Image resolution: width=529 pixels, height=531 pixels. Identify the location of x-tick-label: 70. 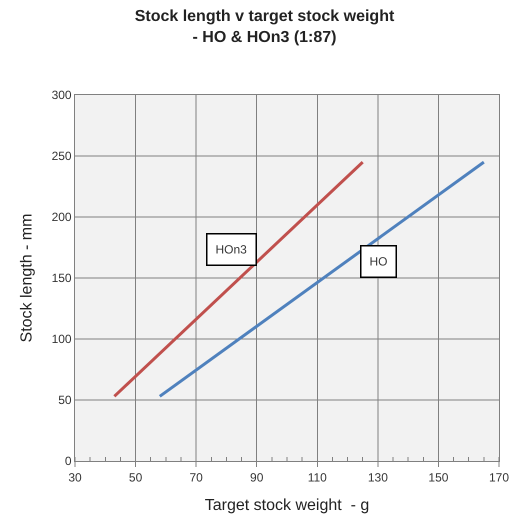
(196, 477).